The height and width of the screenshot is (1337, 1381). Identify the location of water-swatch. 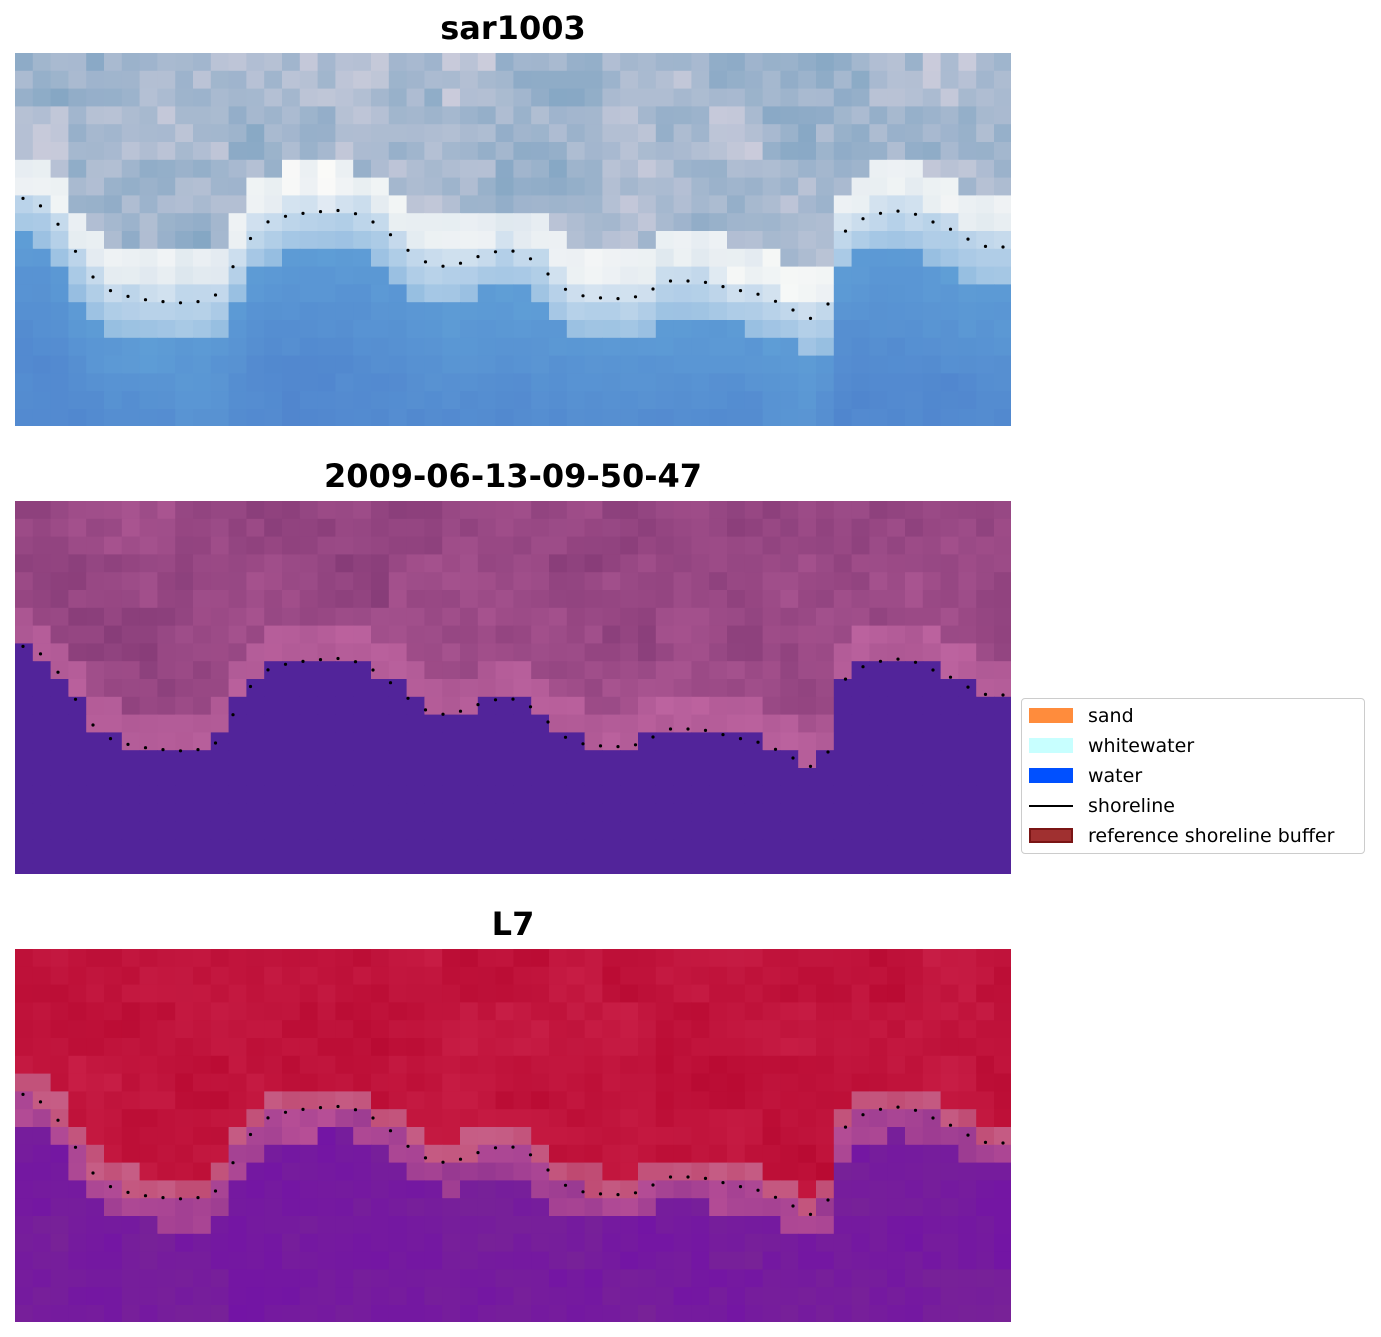
(1051, 775).